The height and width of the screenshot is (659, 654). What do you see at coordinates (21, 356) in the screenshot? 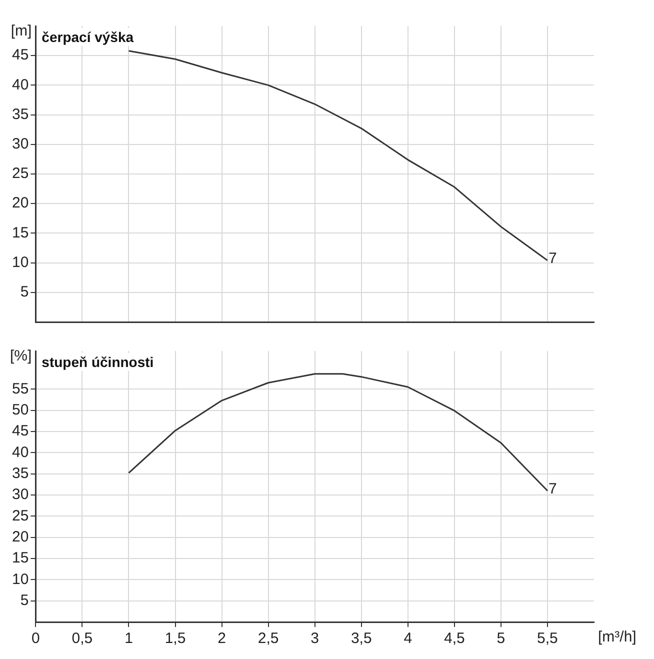
I see `y-axis-title: [%]` at bounding box center [21, 356].